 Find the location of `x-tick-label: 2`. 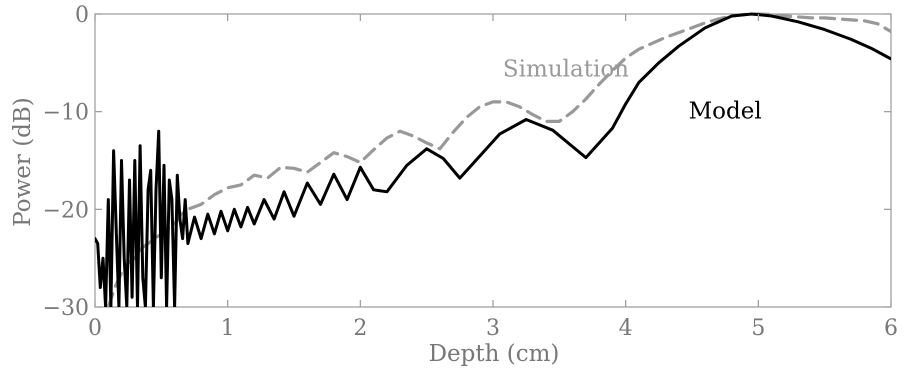

x-tick-label: 2 is located at coordinates (360, 328).